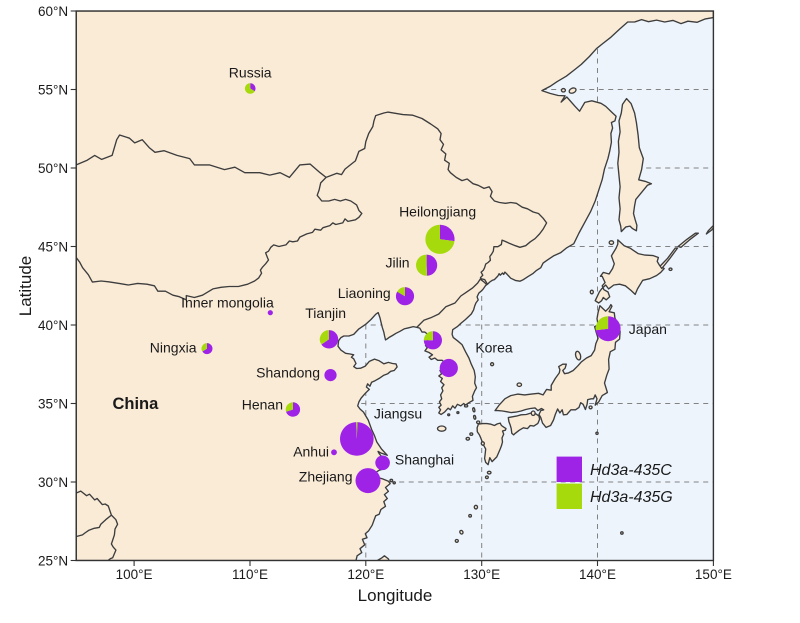 Image resolution: width=800 pixels, height=623 pixels. Describe the element at coordinates (25, 286) in the screenshot. I see `svg-text: Latitude` at that location.